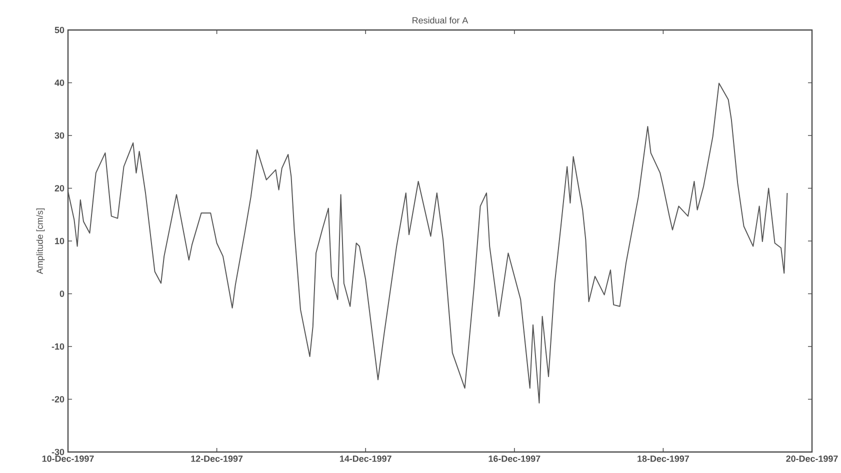  I want to click on y-tick-label: 30, so click(59, 135).